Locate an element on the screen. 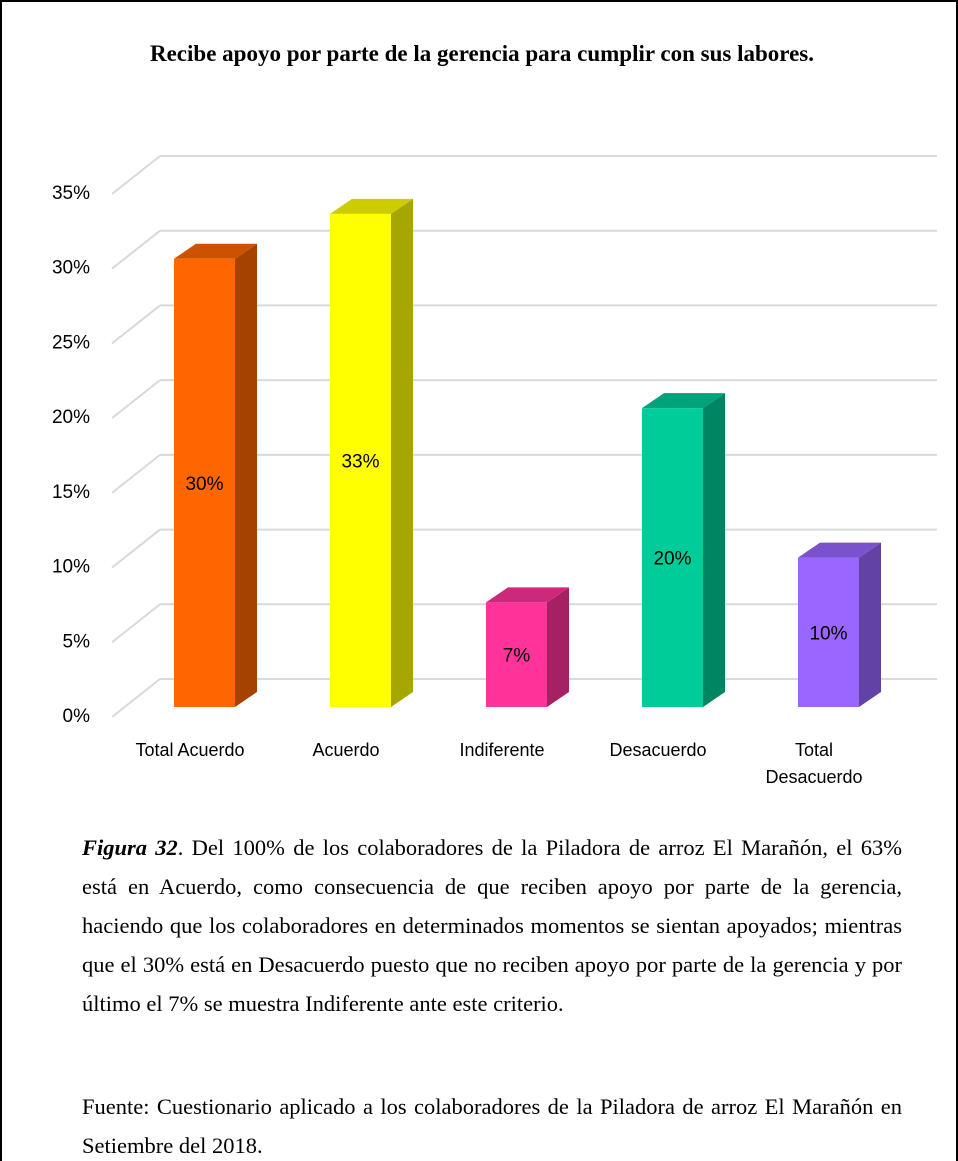 Image resolution: width=958 pixels, height=1161 pixels. value-label: 20% is located at coordinates (672, 559).